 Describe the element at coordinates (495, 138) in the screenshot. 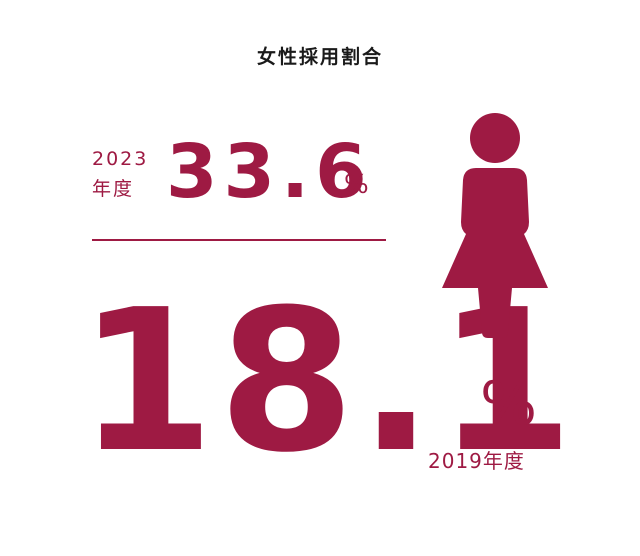

I see `figure-head` at that location.